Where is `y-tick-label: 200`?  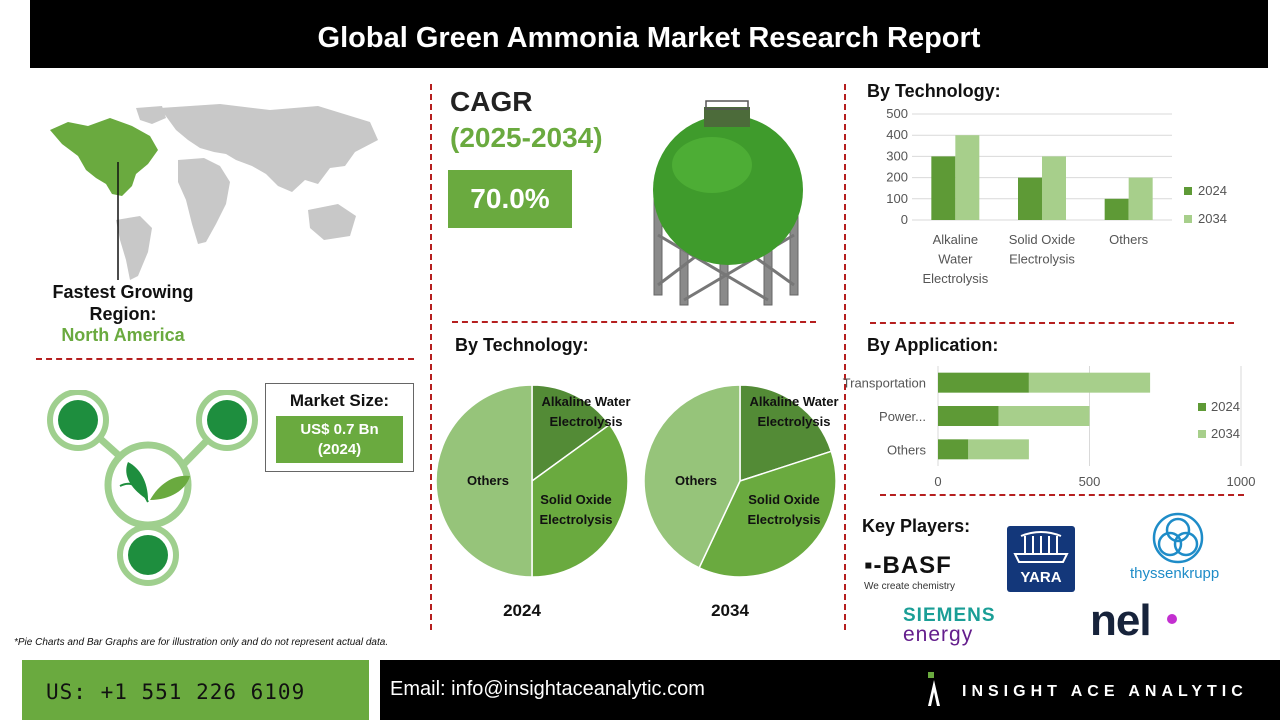
y-tick-label: 200 is located at coordinates (897, 177).